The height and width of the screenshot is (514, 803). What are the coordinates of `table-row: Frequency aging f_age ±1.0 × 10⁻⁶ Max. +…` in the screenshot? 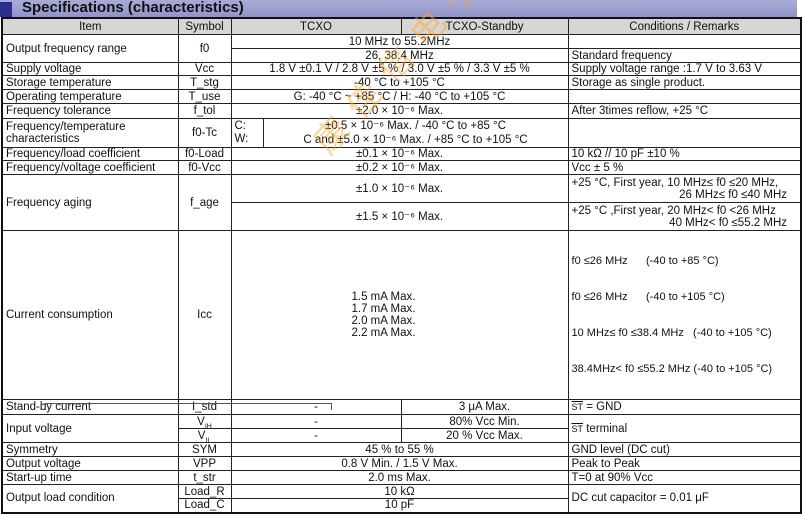 It's located at (401, 202).